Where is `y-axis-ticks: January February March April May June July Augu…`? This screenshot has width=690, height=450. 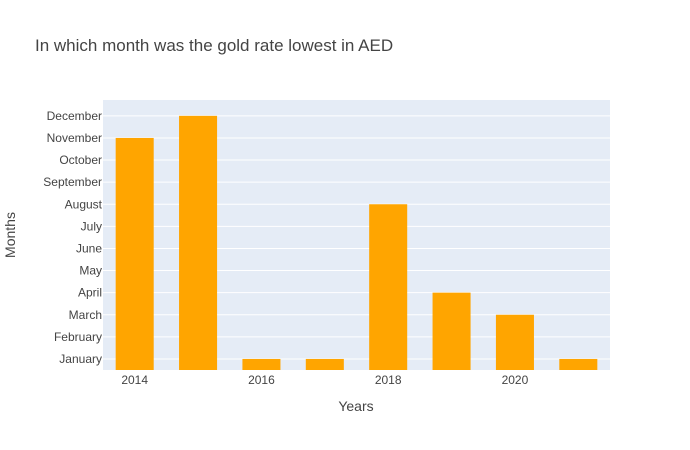 y-axis-ticks: January February March April May June July Augu… is located at coordinates (72, 237).